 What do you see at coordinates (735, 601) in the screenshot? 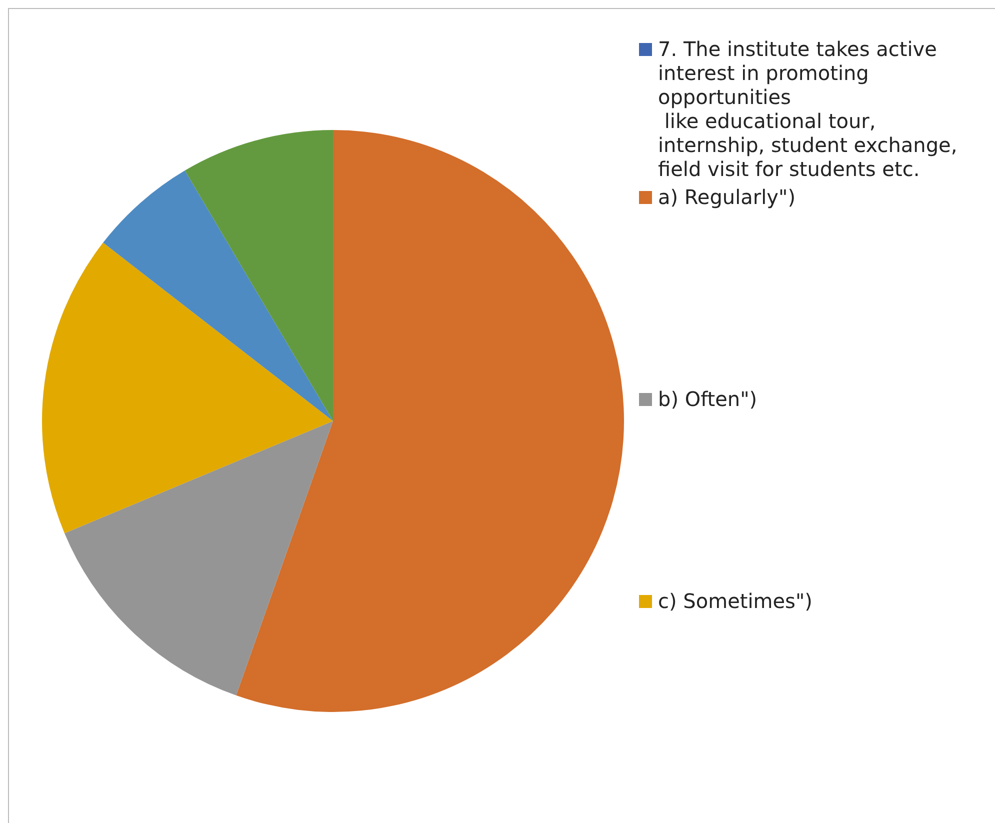
I see `legend-label: c) Sometimes")` at bounding box center [735, 601].